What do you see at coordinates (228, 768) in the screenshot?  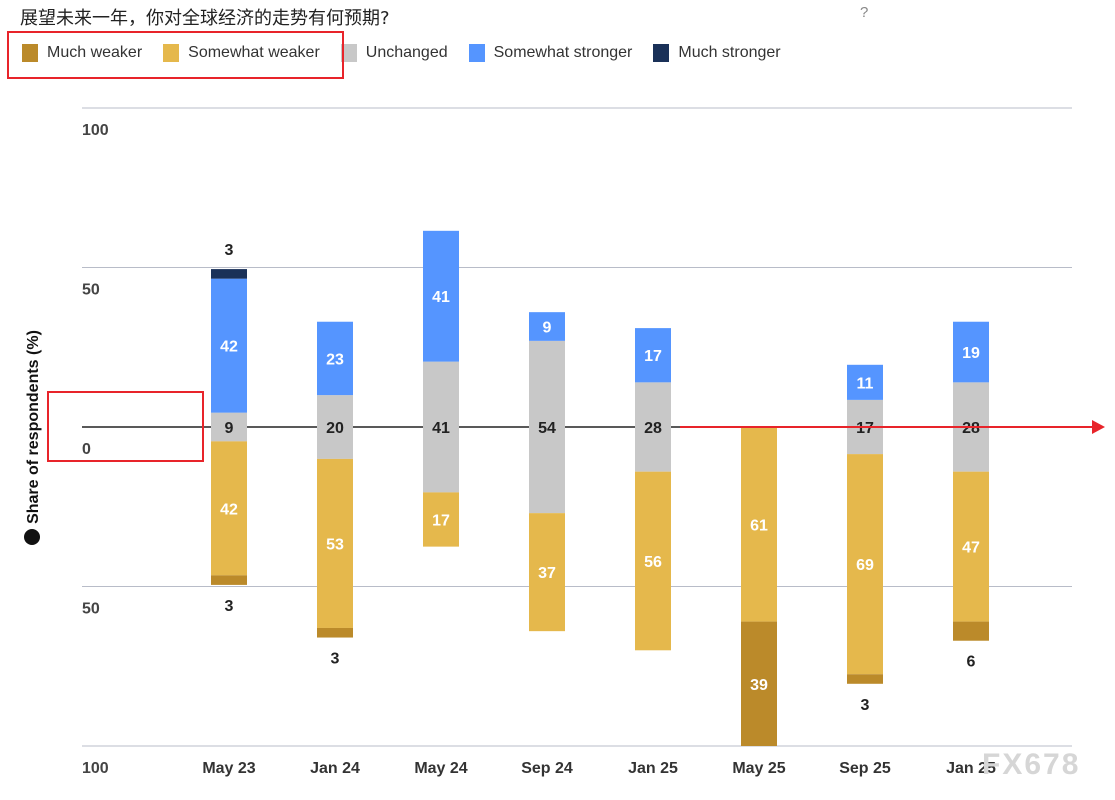 I see `x-tick-label: May 23` at bounding box center [228, 768].